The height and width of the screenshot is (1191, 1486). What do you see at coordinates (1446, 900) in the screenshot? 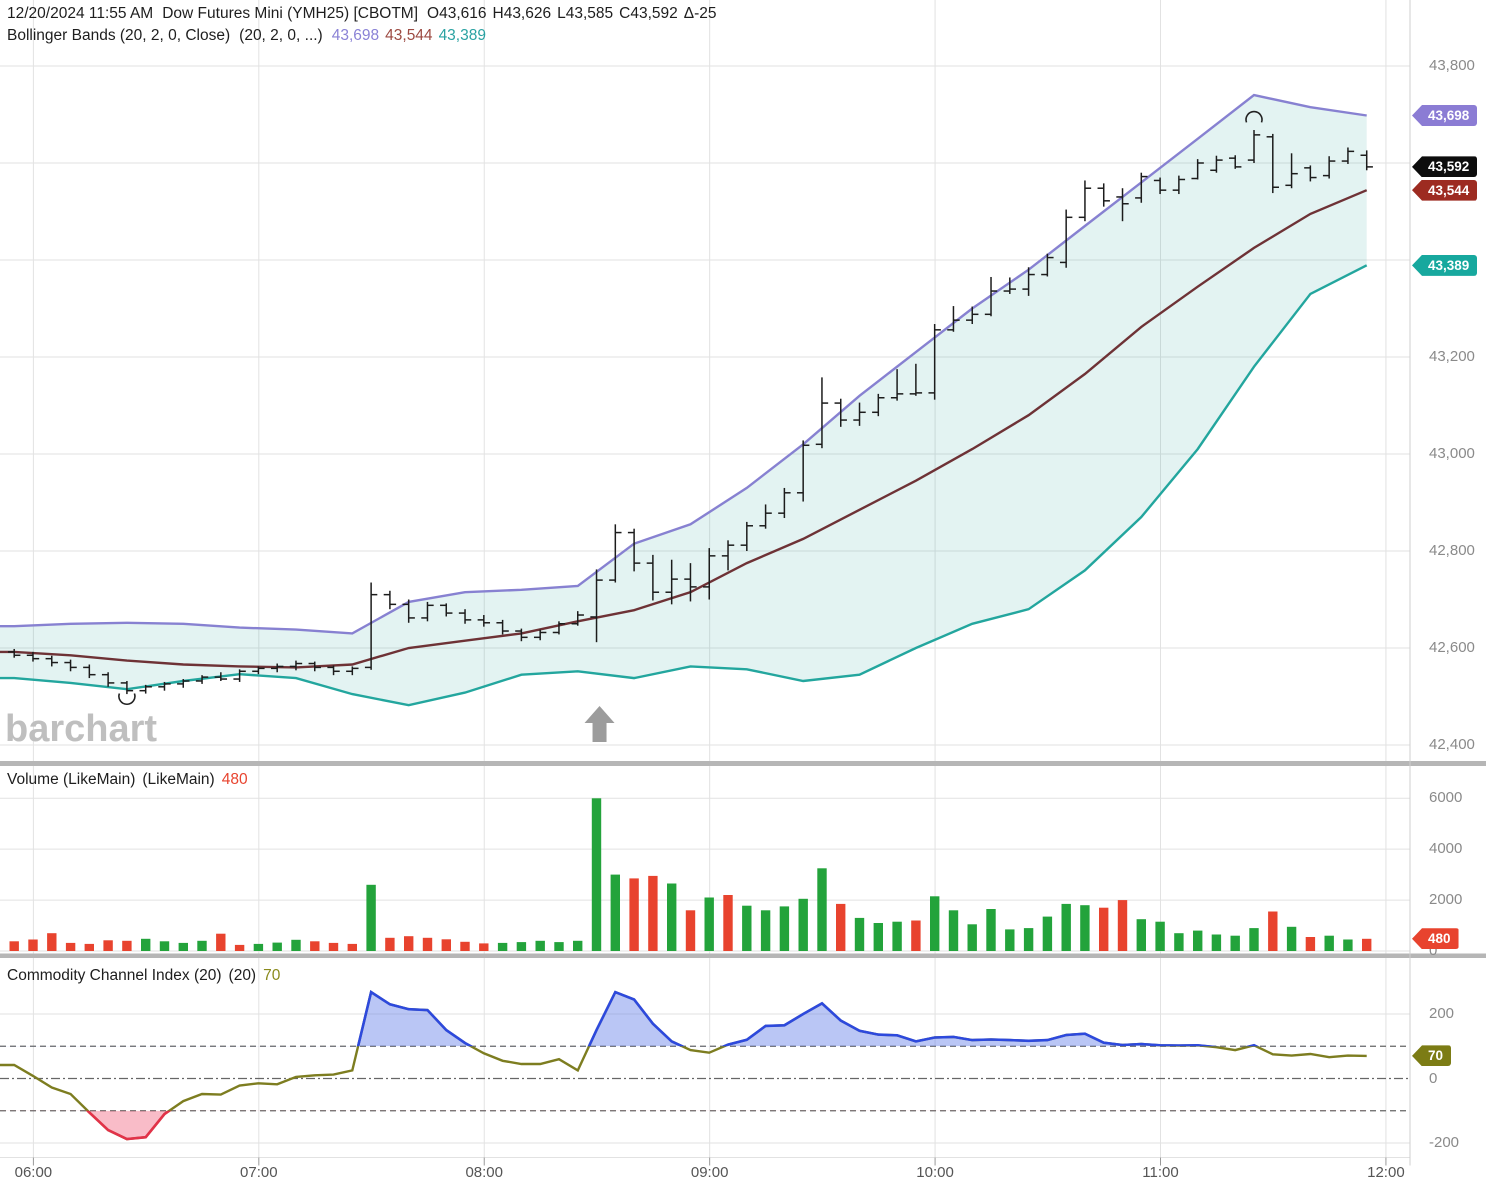
I see `volume-axis-label: 2000` at bounding box center [1446, 900].